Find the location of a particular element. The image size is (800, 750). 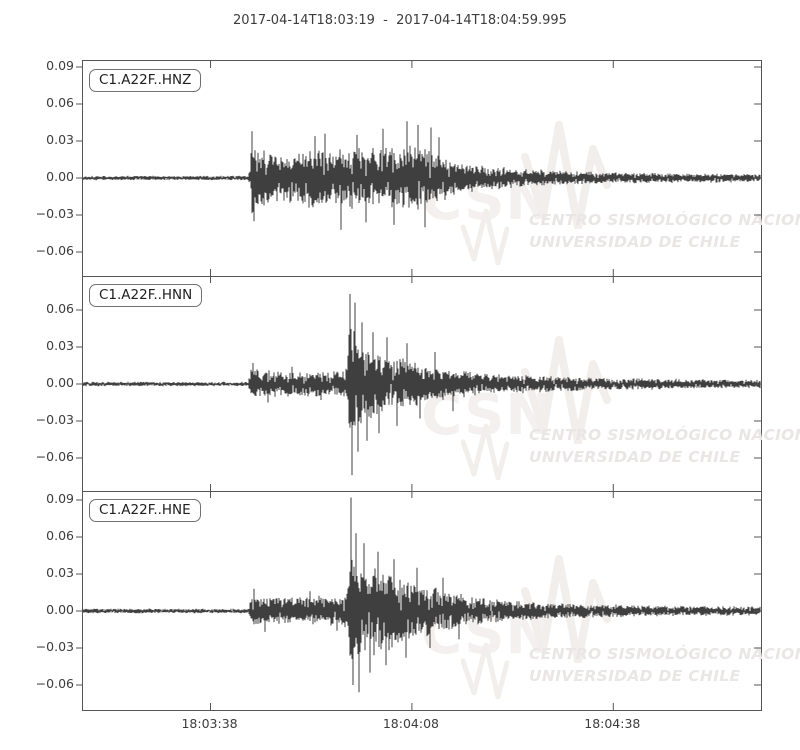

channel-label-hnn: C1.A22F..HNN is located at coordinates (146, 295).